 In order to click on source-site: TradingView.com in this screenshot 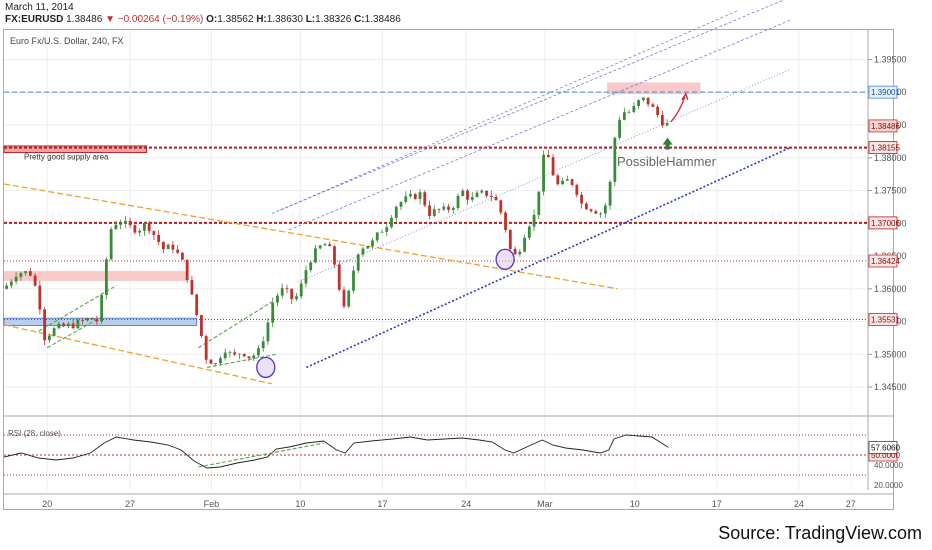, I will do `click(853, 533)`.